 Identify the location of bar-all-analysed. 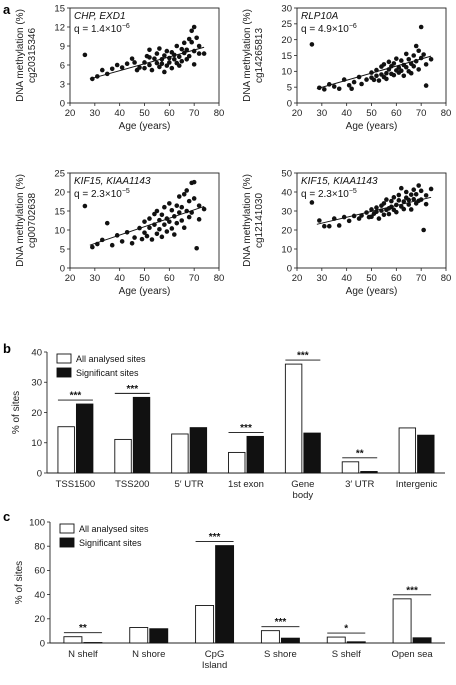
(205, 624).